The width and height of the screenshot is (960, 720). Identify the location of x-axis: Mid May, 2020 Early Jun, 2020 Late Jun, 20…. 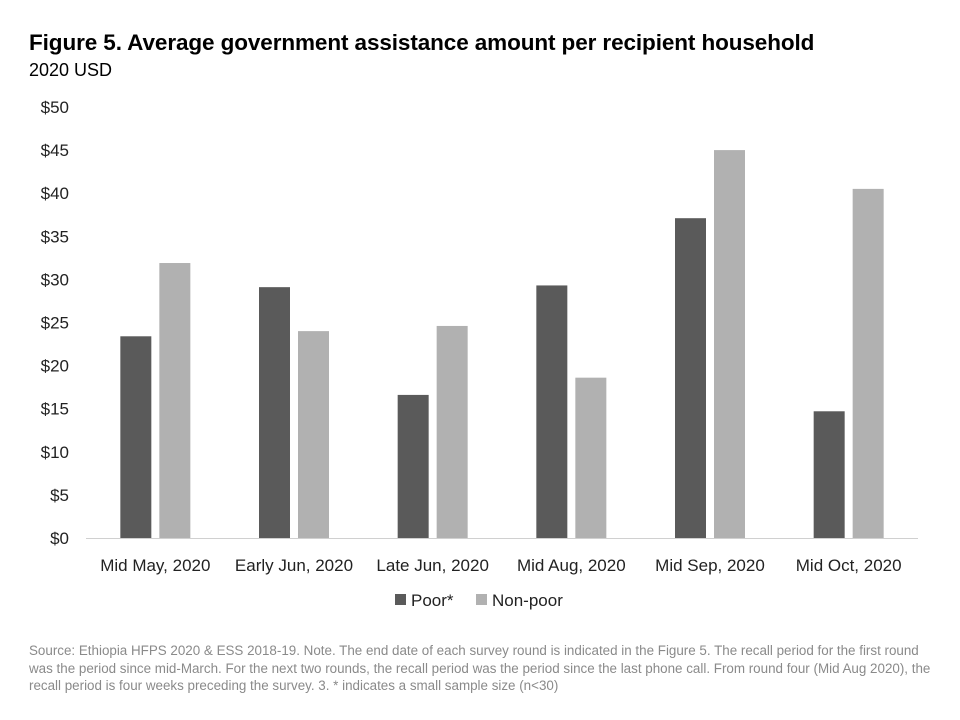
(500, 565).